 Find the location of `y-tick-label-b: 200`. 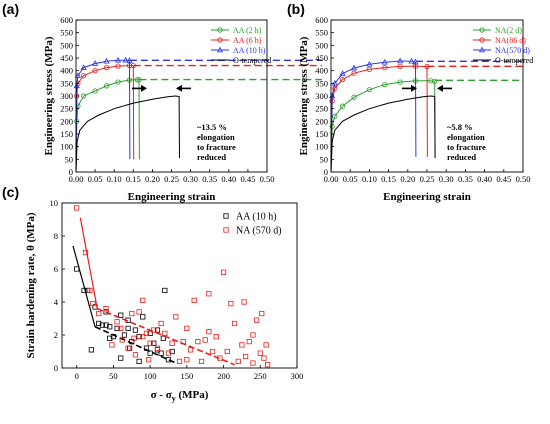

y-tick-label-b: 200 is located at coordinates (321, 121).